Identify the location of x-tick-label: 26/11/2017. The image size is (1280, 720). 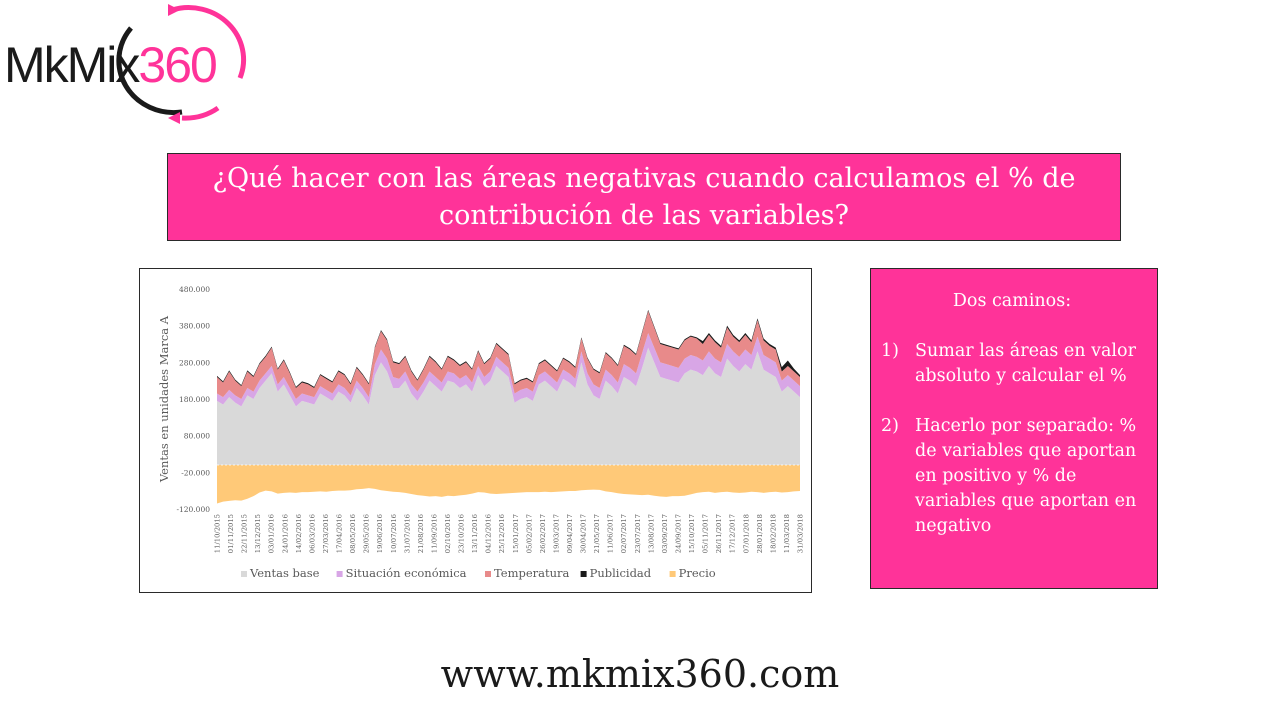
(719, 533).